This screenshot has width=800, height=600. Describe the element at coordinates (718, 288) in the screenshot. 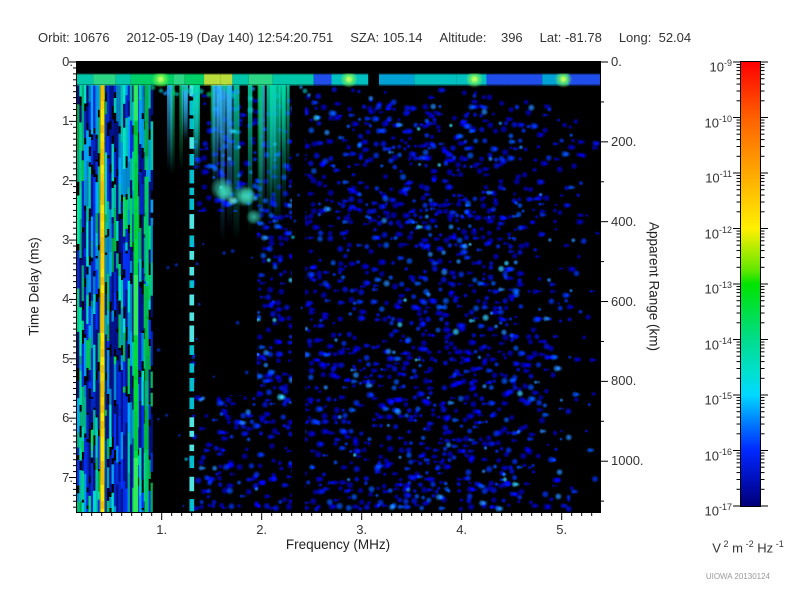

I see `colorbar-tick-label: 10-13` at that location.